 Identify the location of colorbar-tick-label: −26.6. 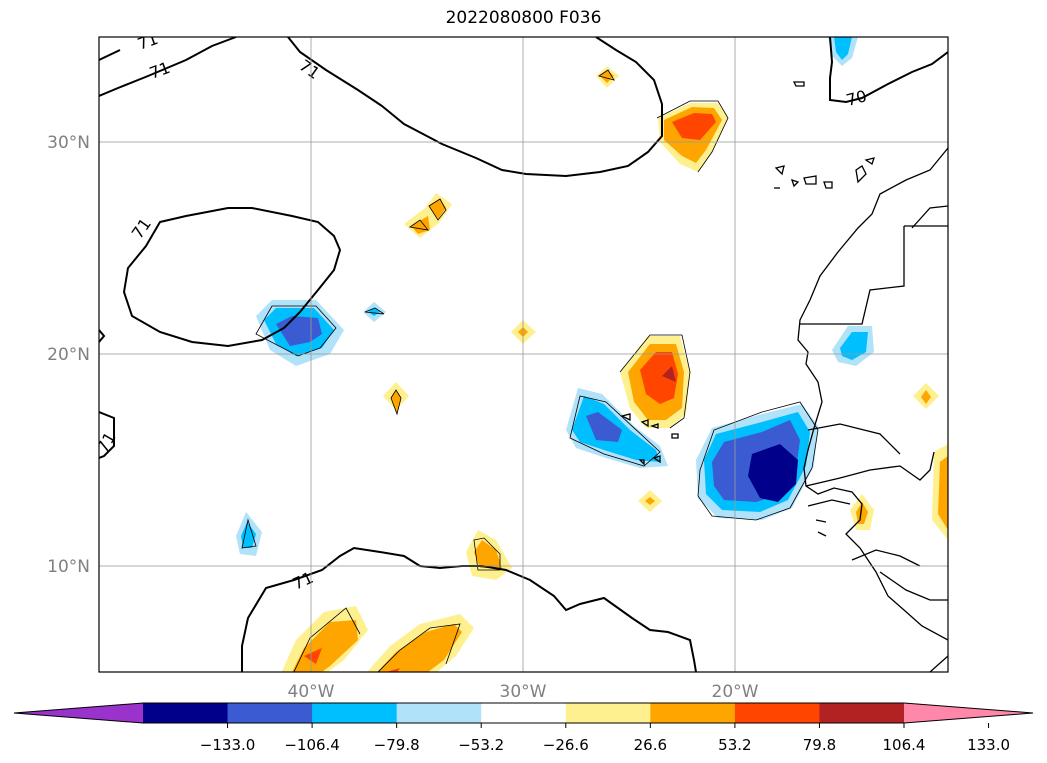
(566, 745).